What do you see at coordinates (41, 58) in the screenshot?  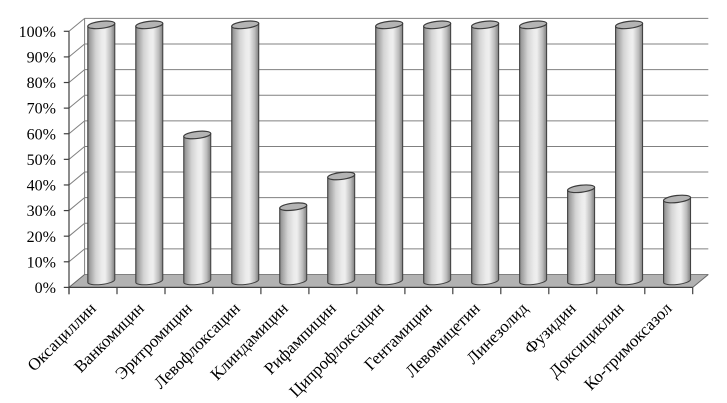 I see `svg-text: 90%` at bounding box center [41, 58].